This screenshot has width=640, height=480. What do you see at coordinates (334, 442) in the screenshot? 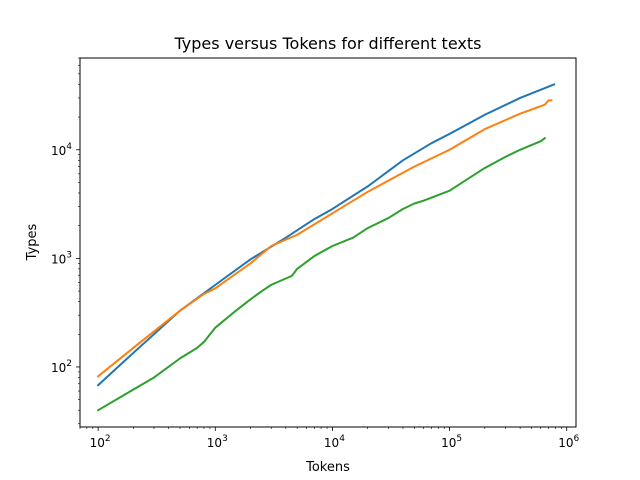
I see `x-tick-label: 10⁴` at bounding box center [334, 442].